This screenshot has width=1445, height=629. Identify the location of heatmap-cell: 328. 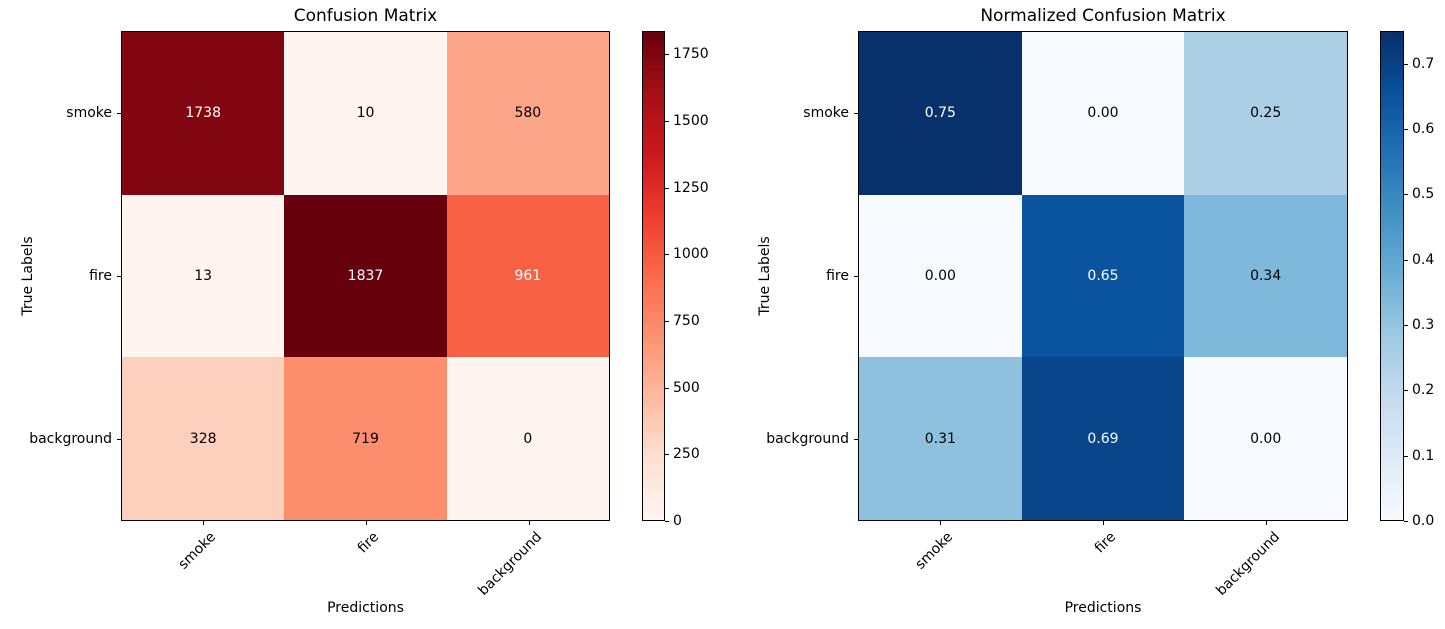
(203, 438).